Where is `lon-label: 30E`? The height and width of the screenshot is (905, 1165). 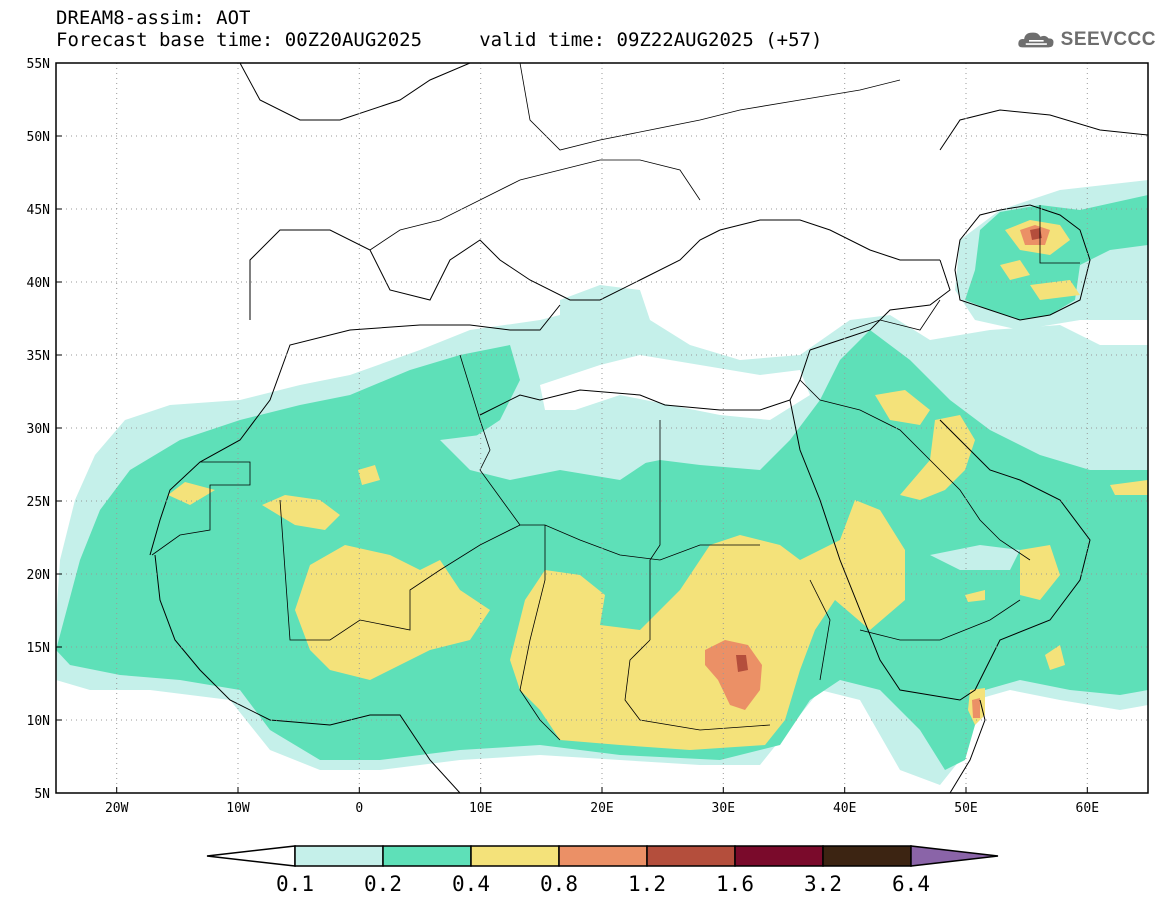
lon-label: 30E is located at coordinates (723, 808).